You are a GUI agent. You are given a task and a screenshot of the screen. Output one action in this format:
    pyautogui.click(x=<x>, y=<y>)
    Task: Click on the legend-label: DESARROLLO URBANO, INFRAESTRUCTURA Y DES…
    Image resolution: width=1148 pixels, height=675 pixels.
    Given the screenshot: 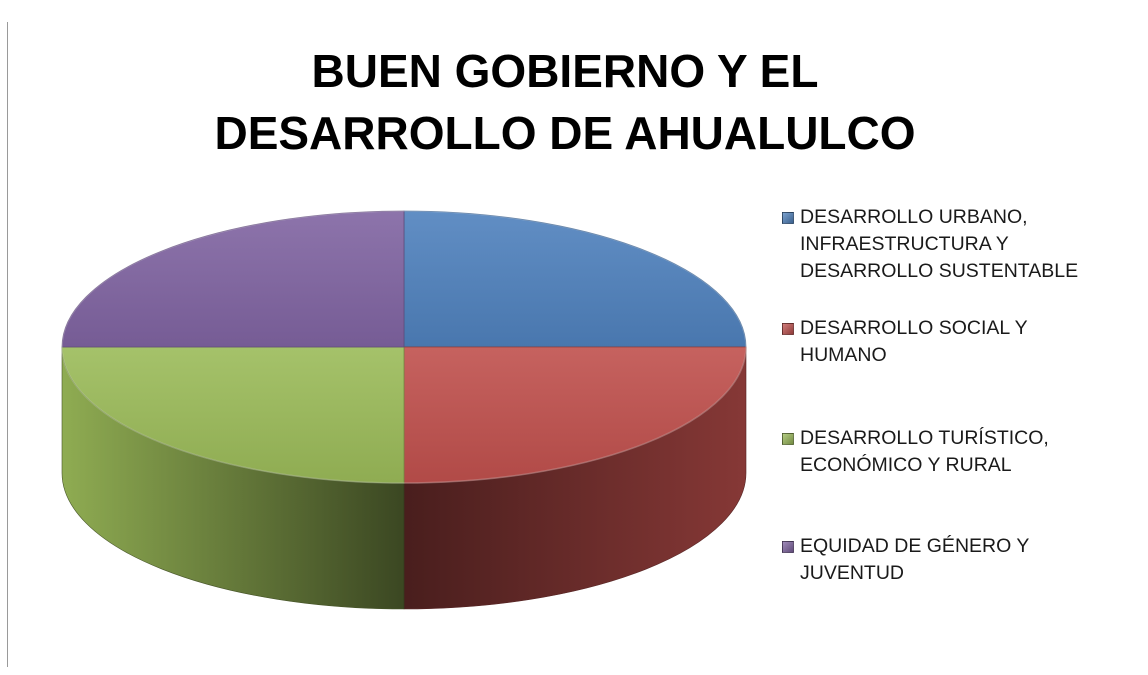 What is the action you would take?
    pyautogui.click(x=939, y=244)
    